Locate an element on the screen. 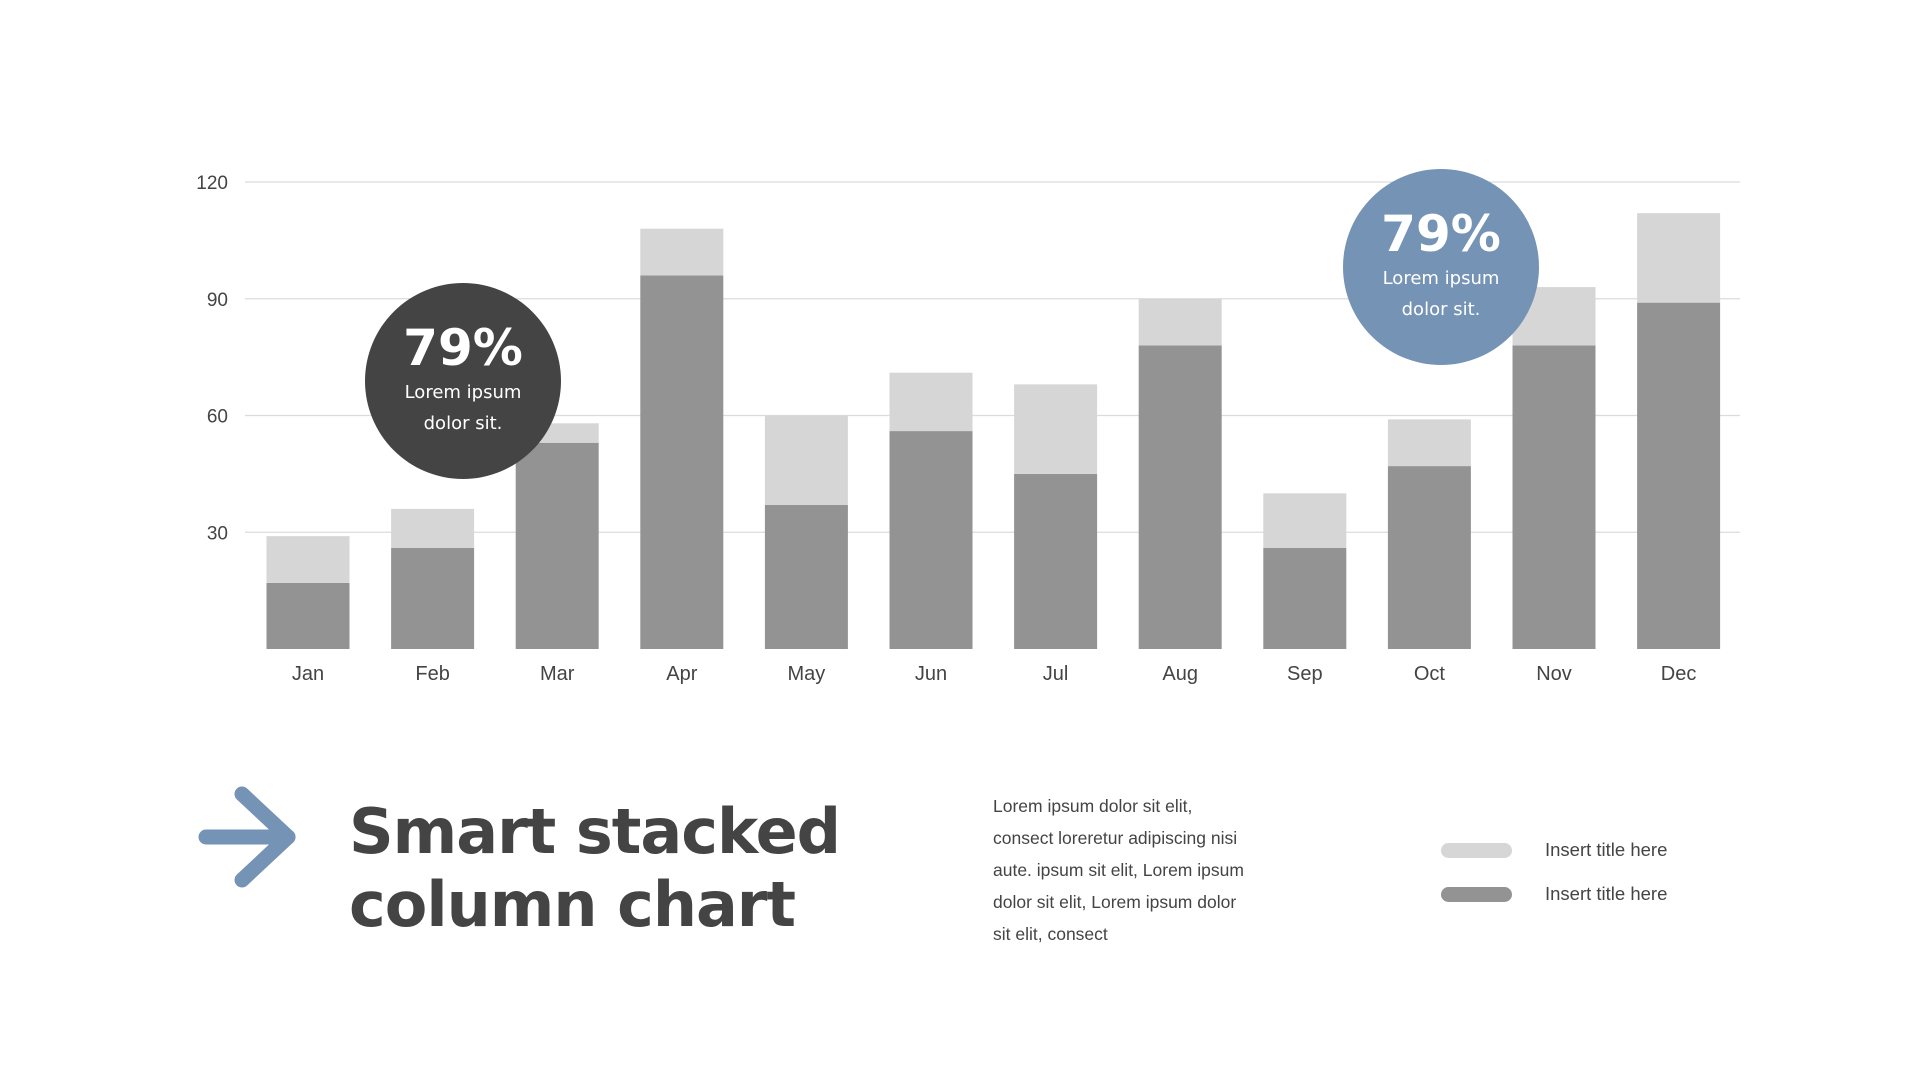 The height and width of the screenshot is (1080, 1920). x-tick-label: Jan is located at coordinates (308, 674).